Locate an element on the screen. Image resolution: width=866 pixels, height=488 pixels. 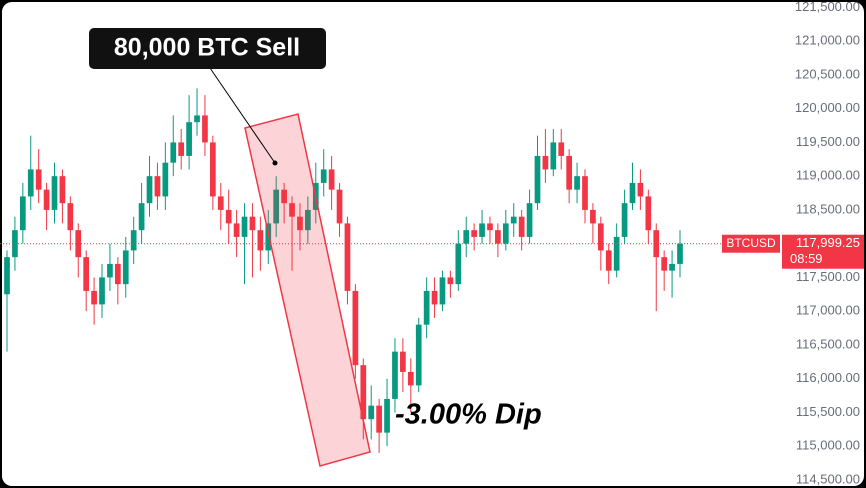
callout-dot is located at coordinates (275, 163).